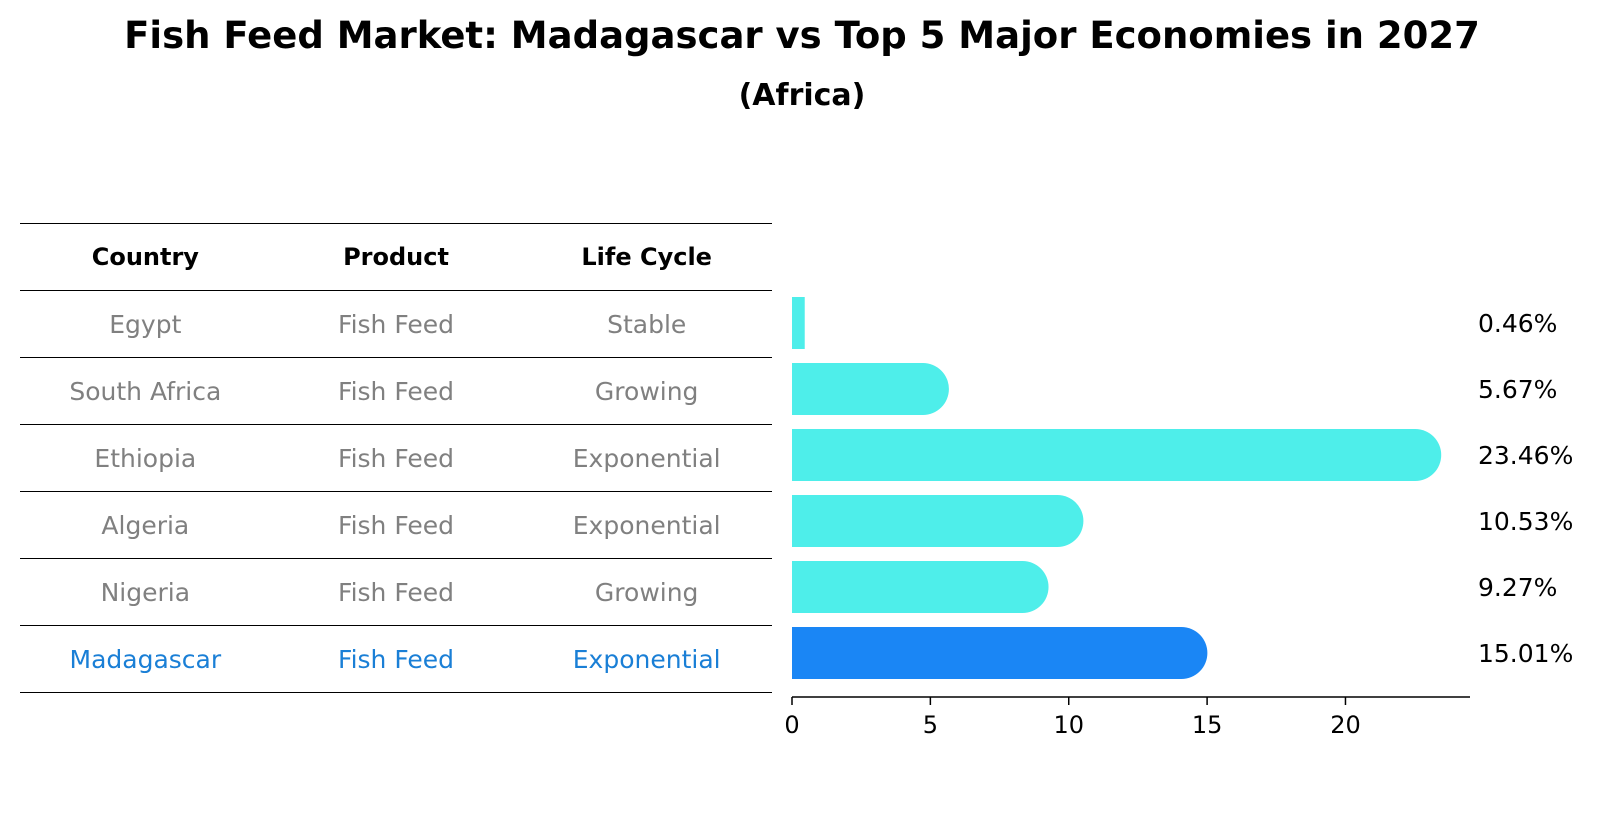 This screenshot has width=1604, height=823. I want to click on table-header-row: Country Product Life Cycle, so click(396, 256).